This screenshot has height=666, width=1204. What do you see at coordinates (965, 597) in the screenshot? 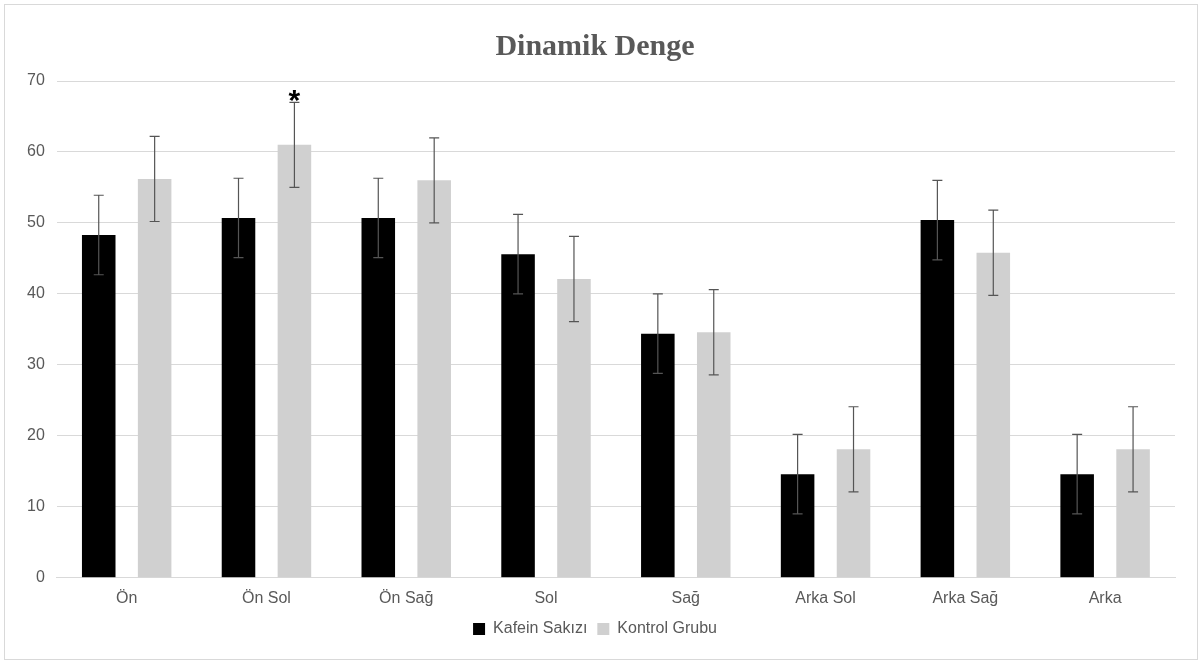
I see `x-tick-label: Arka Sağ` at bounding box center [965, 597].